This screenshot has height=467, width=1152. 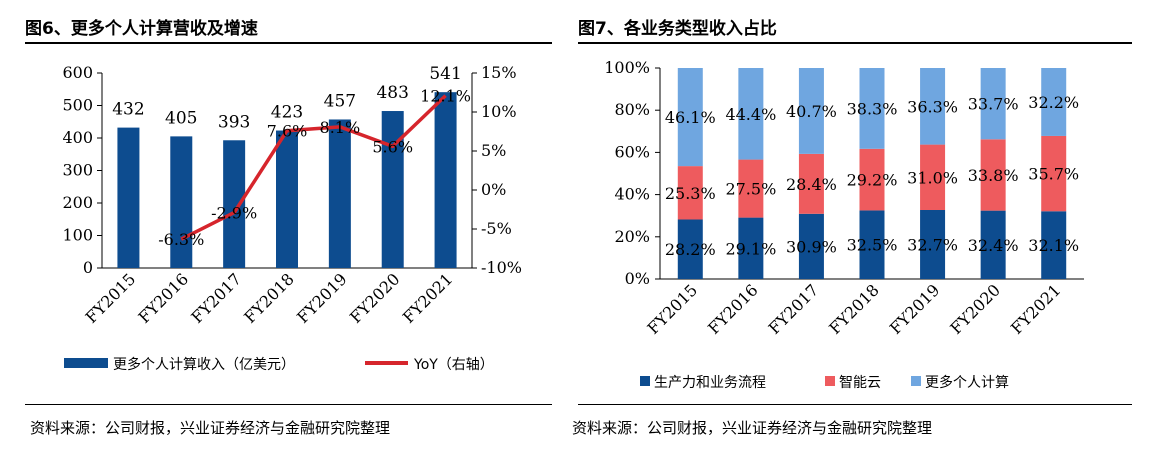 What do you see at coordinates (710, 383) in the screenshot?
I see `legend-label-segment-productivity: 生产力和业务流程` at bounding box center [710, 383].